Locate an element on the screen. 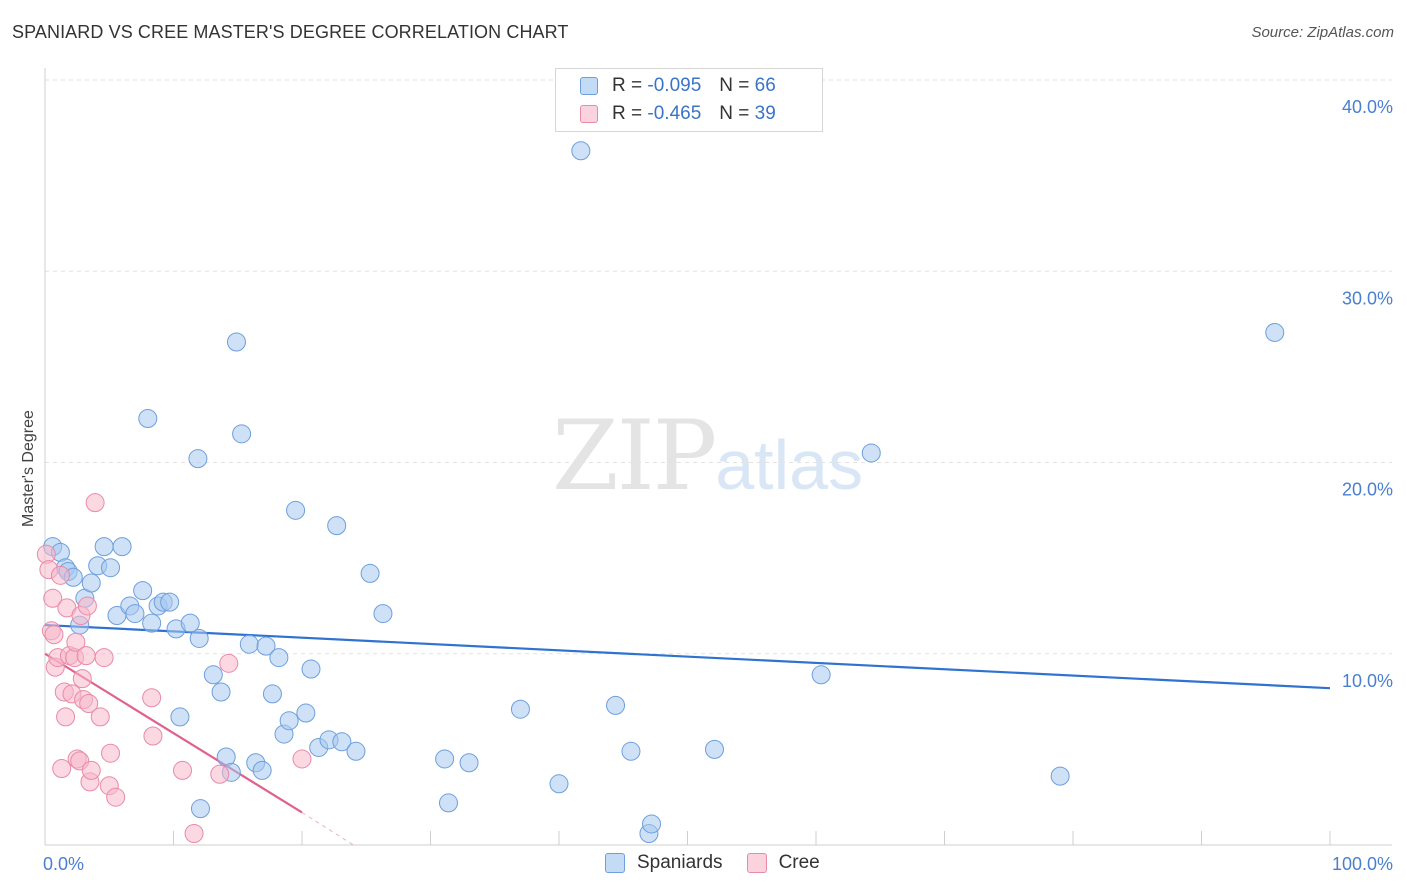  spaniards-trend-line is located at coordinates (687, 656).